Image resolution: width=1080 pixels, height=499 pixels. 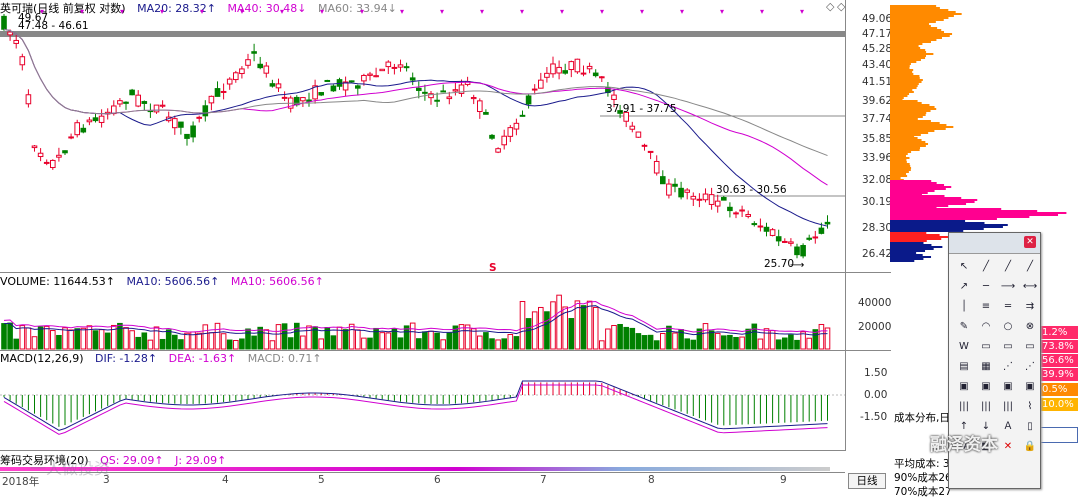 I want to click on arc-tool-icon: ◠, so click(x=986, y=326).